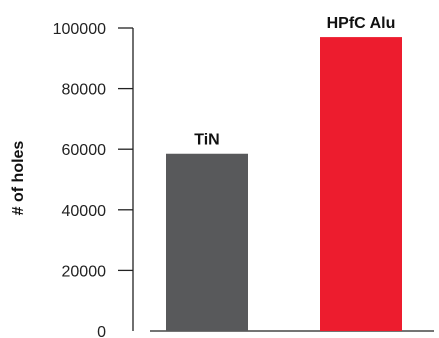 This screenshot has width=439, height=338. I want to click on y-tick-label: 0, so click(101, 331).